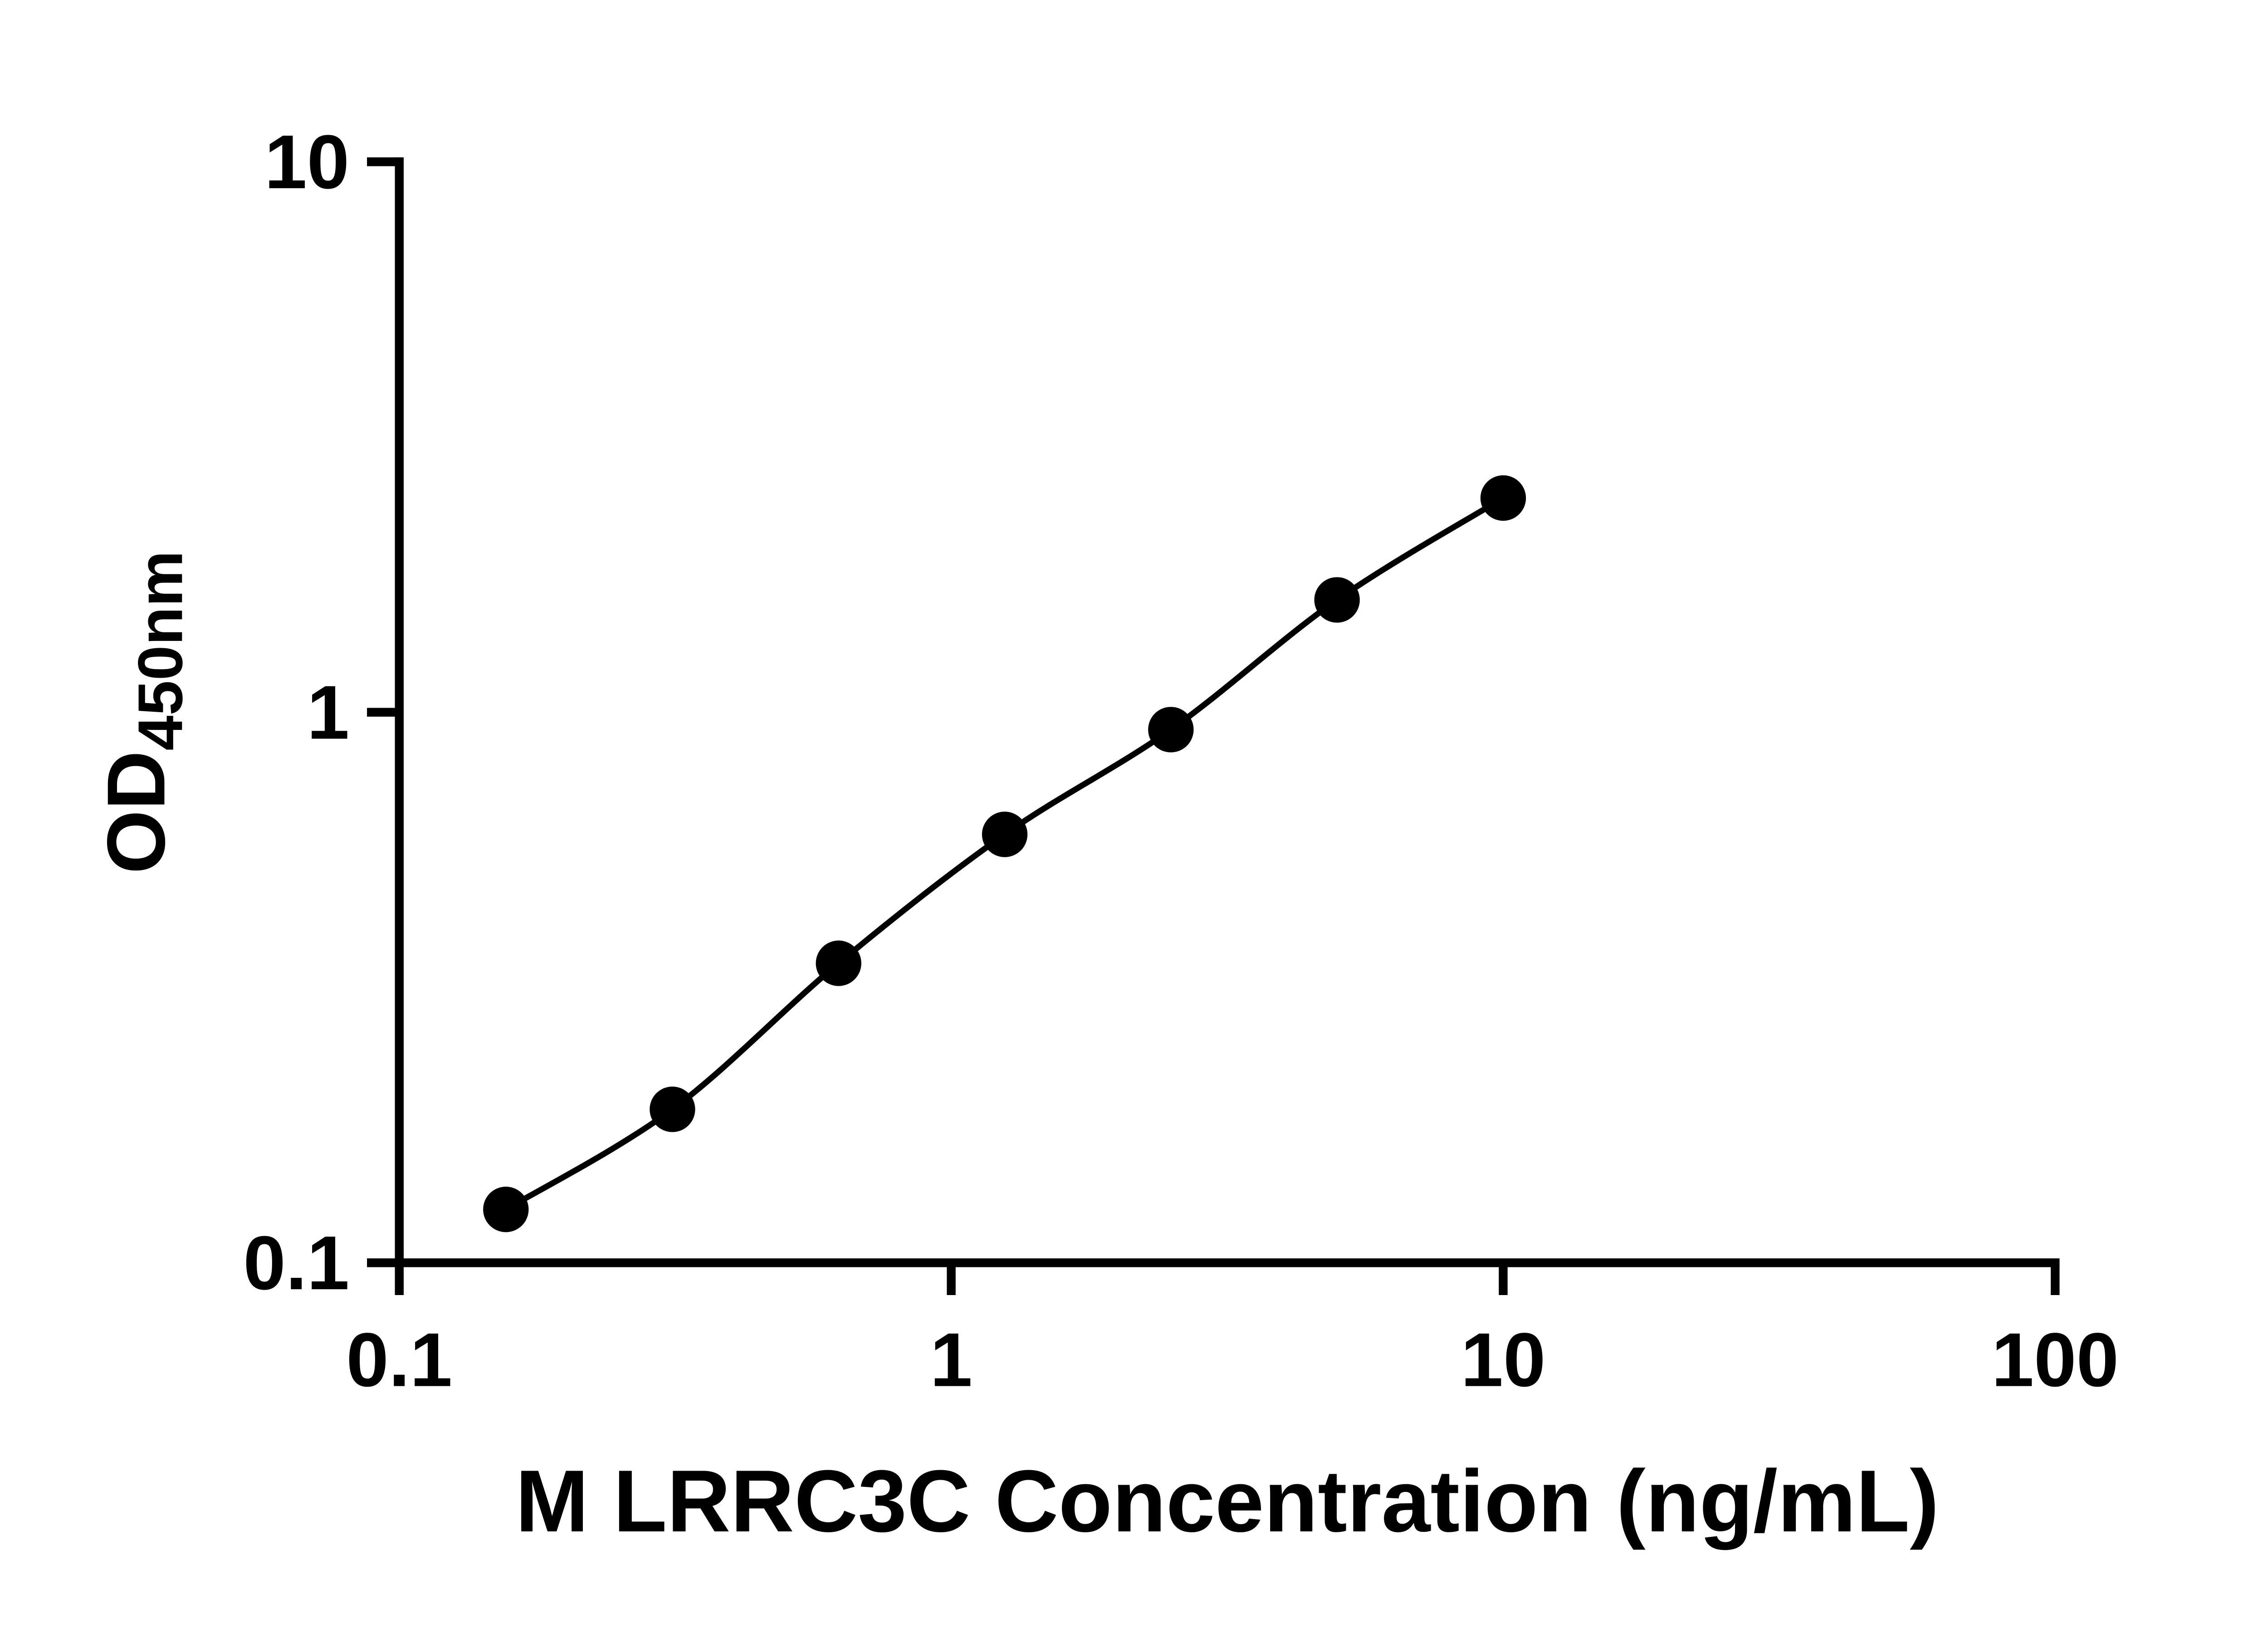  Describe the element at coordinates (399, 1360) in the screenshot. I see `x-tick-label: 0.1` at that location.